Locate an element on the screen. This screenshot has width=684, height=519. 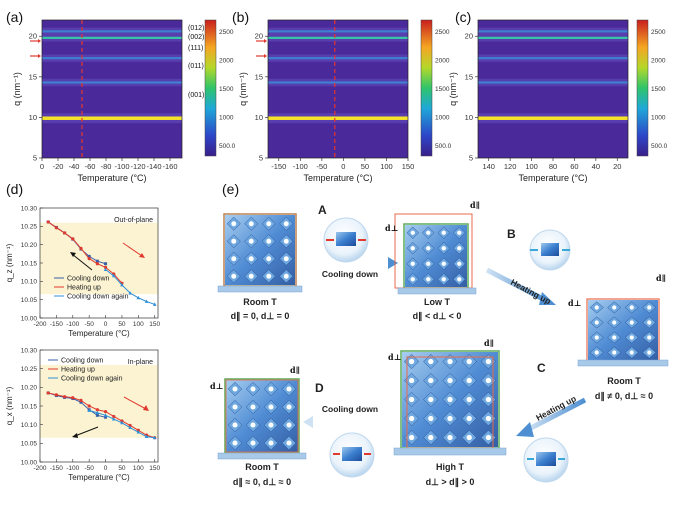
panel-label-e: (e) is located at coordinates (230, 189).